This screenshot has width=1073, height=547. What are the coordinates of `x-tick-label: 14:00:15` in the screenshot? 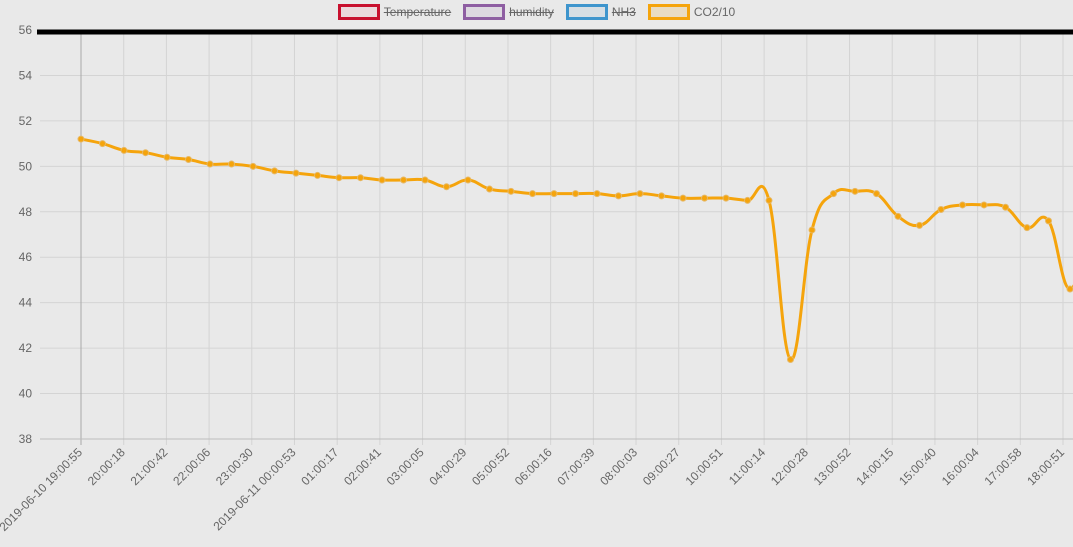 It's located at (874, 466).